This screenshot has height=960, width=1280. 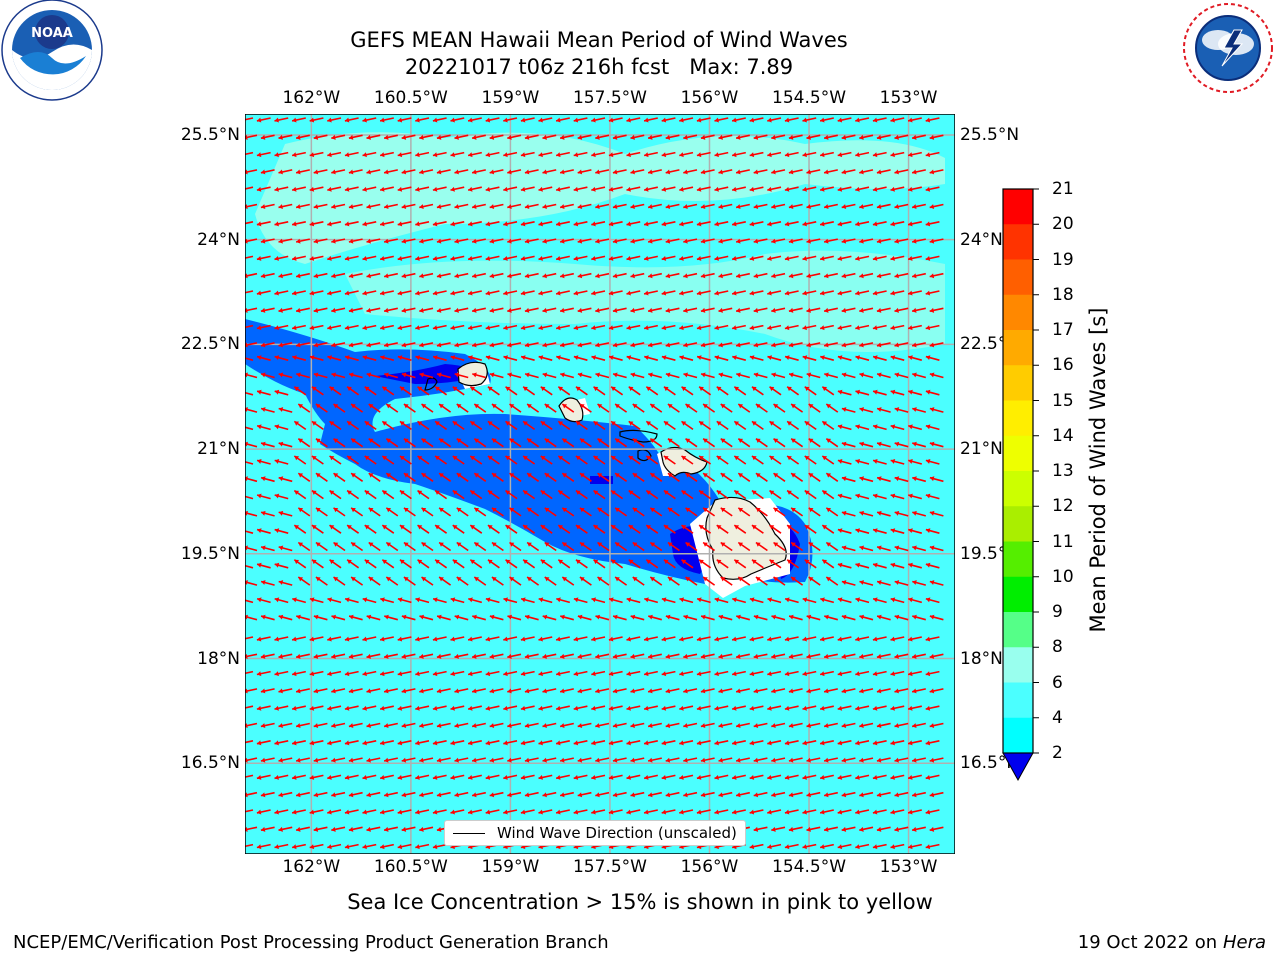 I want to click on colorbar-tick-label: 21, so click(x=1063, y=189).